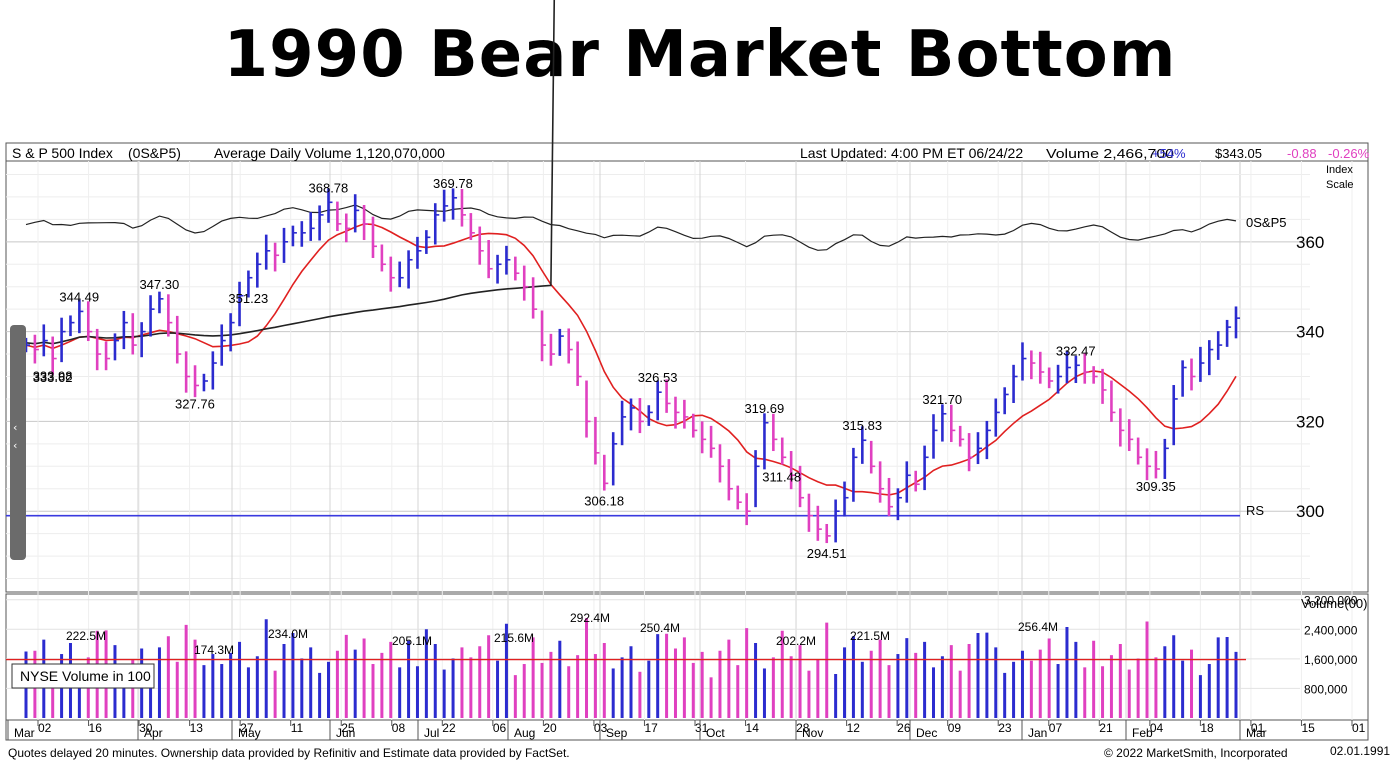 This screenshot has width=1400, height=765. What do you see at coordinates (715, 733) in the screenshot?
I see `month-label: Oct` at bounding box center [715, 733].